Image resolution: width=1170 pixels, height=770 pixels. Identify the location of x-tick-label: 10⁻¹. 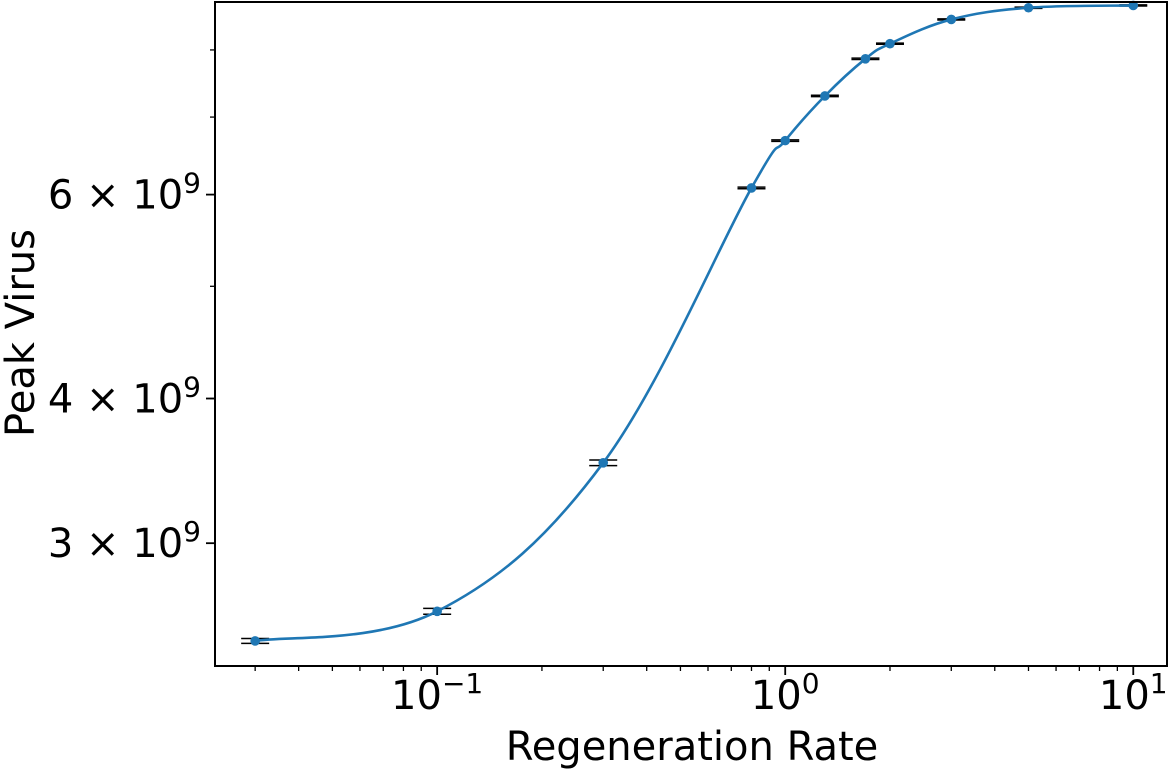
(437, 693).